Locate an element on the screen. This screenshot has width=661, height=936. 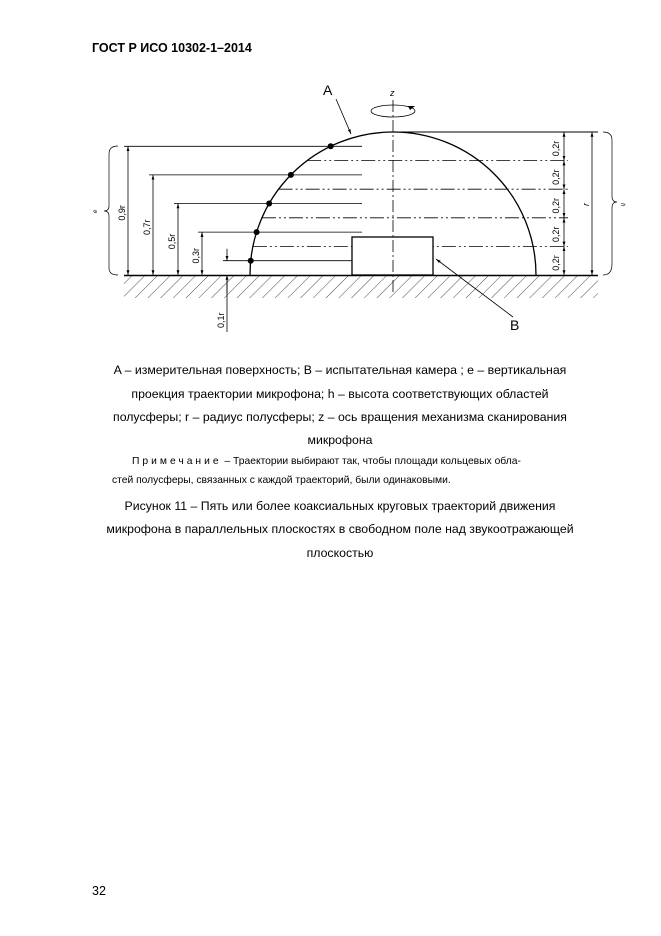
dim-label: 0,9r is located at coordinates (122, 213).